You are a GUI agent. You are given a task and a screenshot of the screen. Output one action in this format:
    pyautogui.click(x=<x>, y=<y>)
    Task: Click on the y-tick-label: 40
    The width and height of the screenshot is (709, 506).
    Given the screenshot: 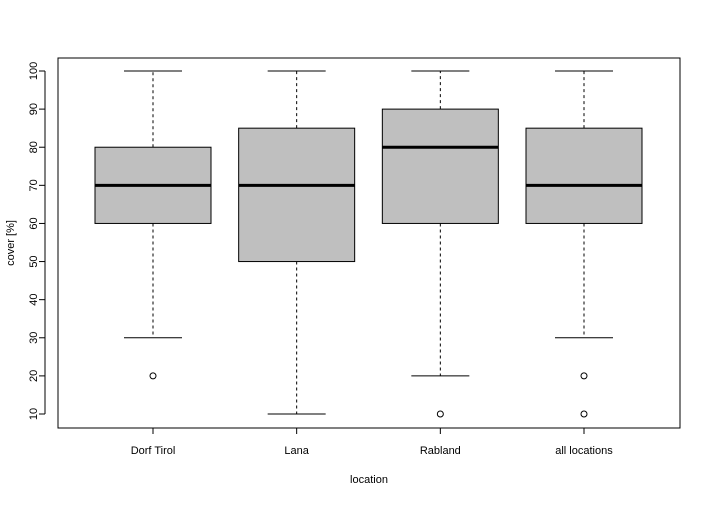 What is the action you would take?
    pyautogui.click(x=34, y=300)
    